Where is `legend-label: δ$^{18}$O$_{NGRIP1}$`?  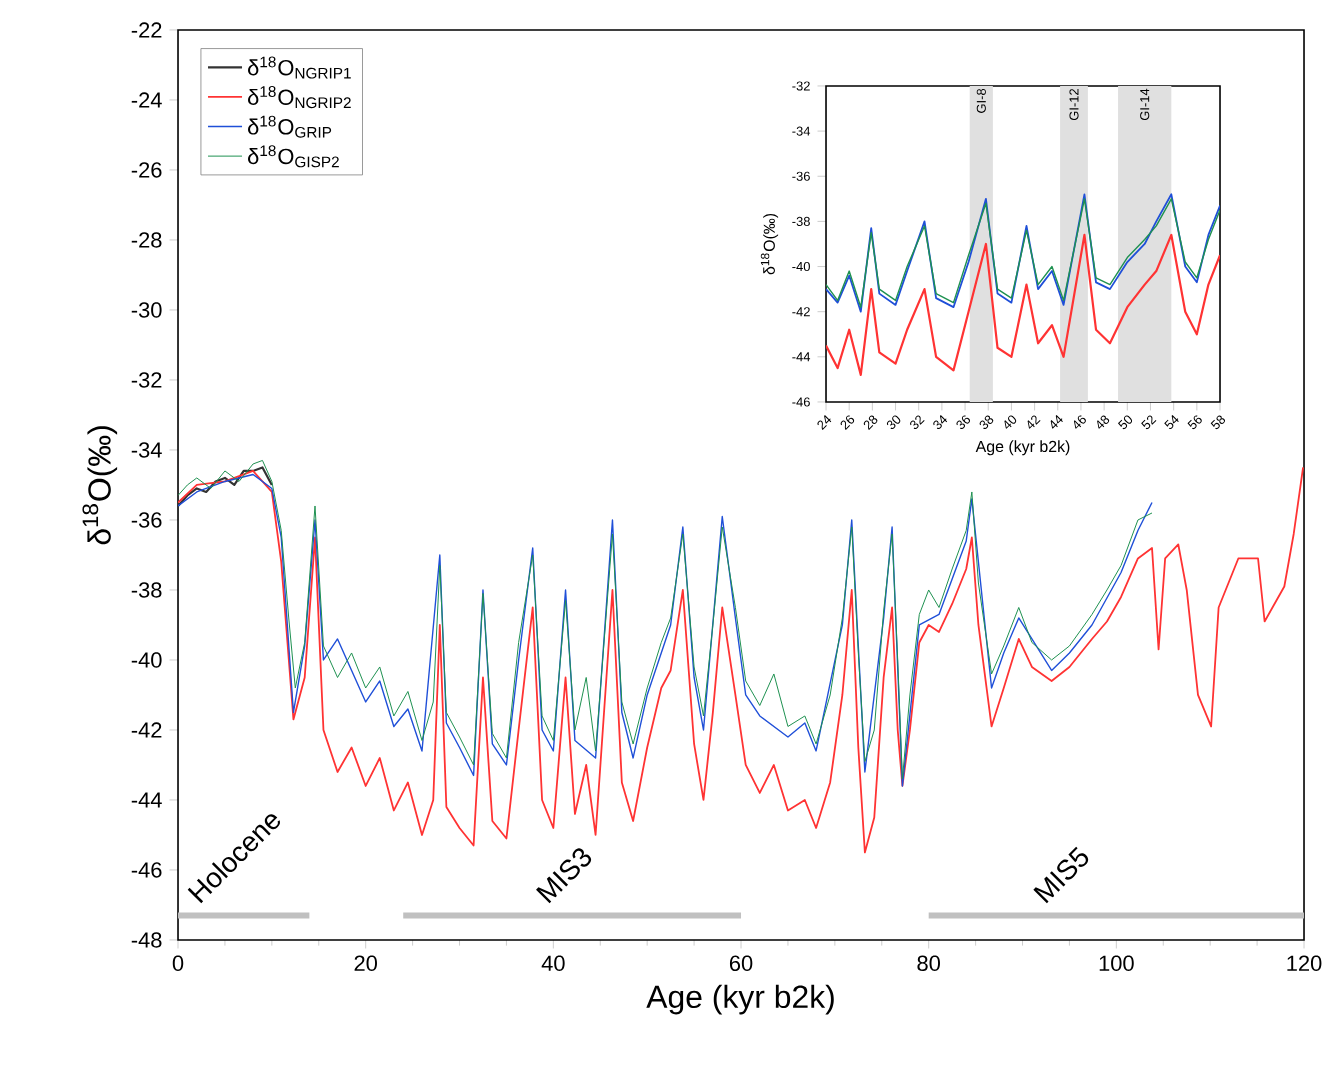 legend-label: δ$^{18}$O$_{NGRIP1}$ is located at coordinates (299, 67).